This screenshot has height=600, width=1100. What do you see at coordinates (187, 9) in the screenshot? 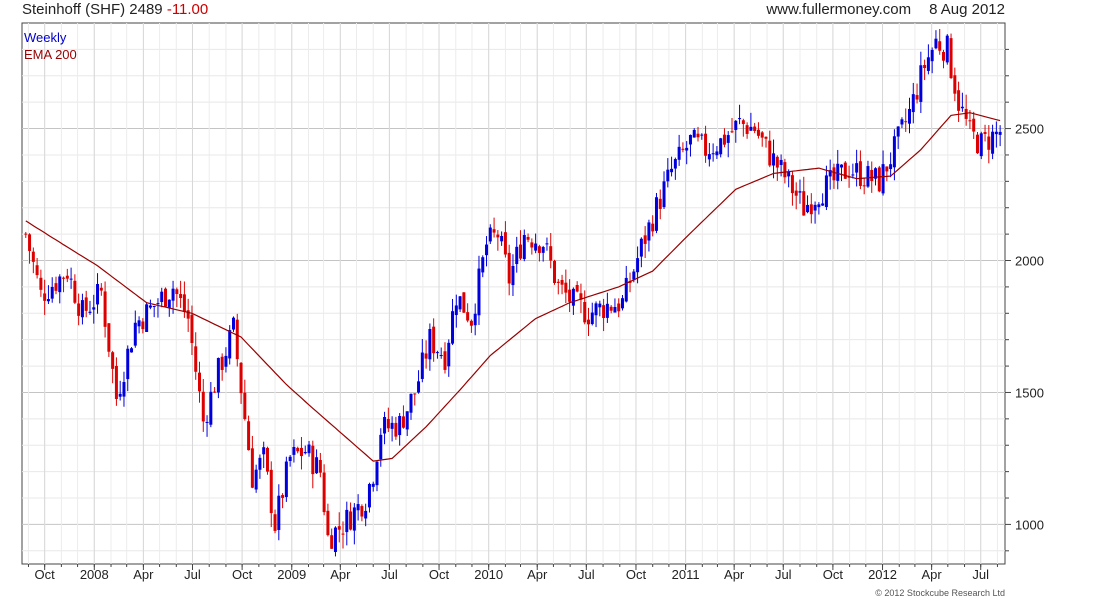
I see `price-change: -11.00` at bounding box center [187, 9].